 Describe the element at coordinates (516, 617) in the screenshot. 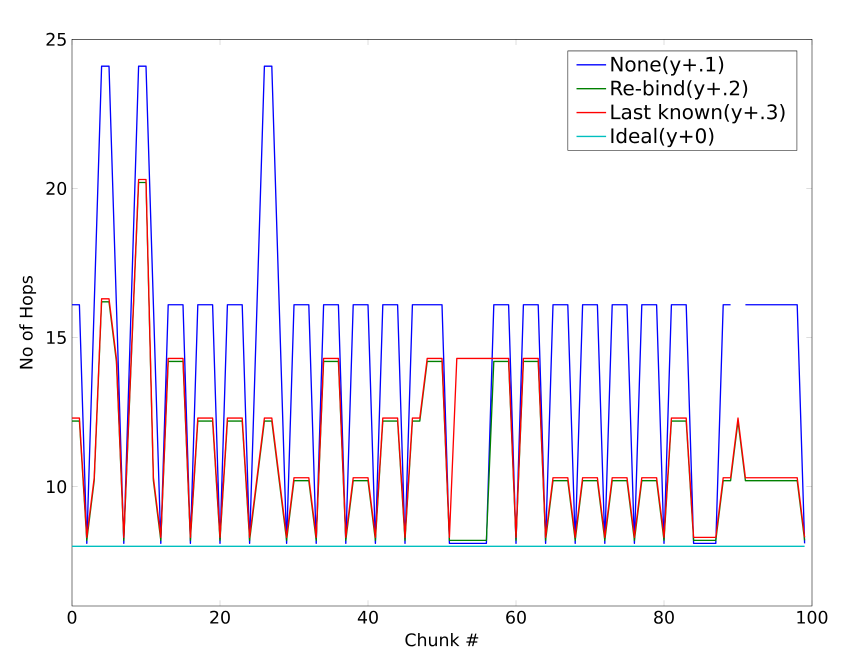

I see `x-tick-label: 60` at that location.